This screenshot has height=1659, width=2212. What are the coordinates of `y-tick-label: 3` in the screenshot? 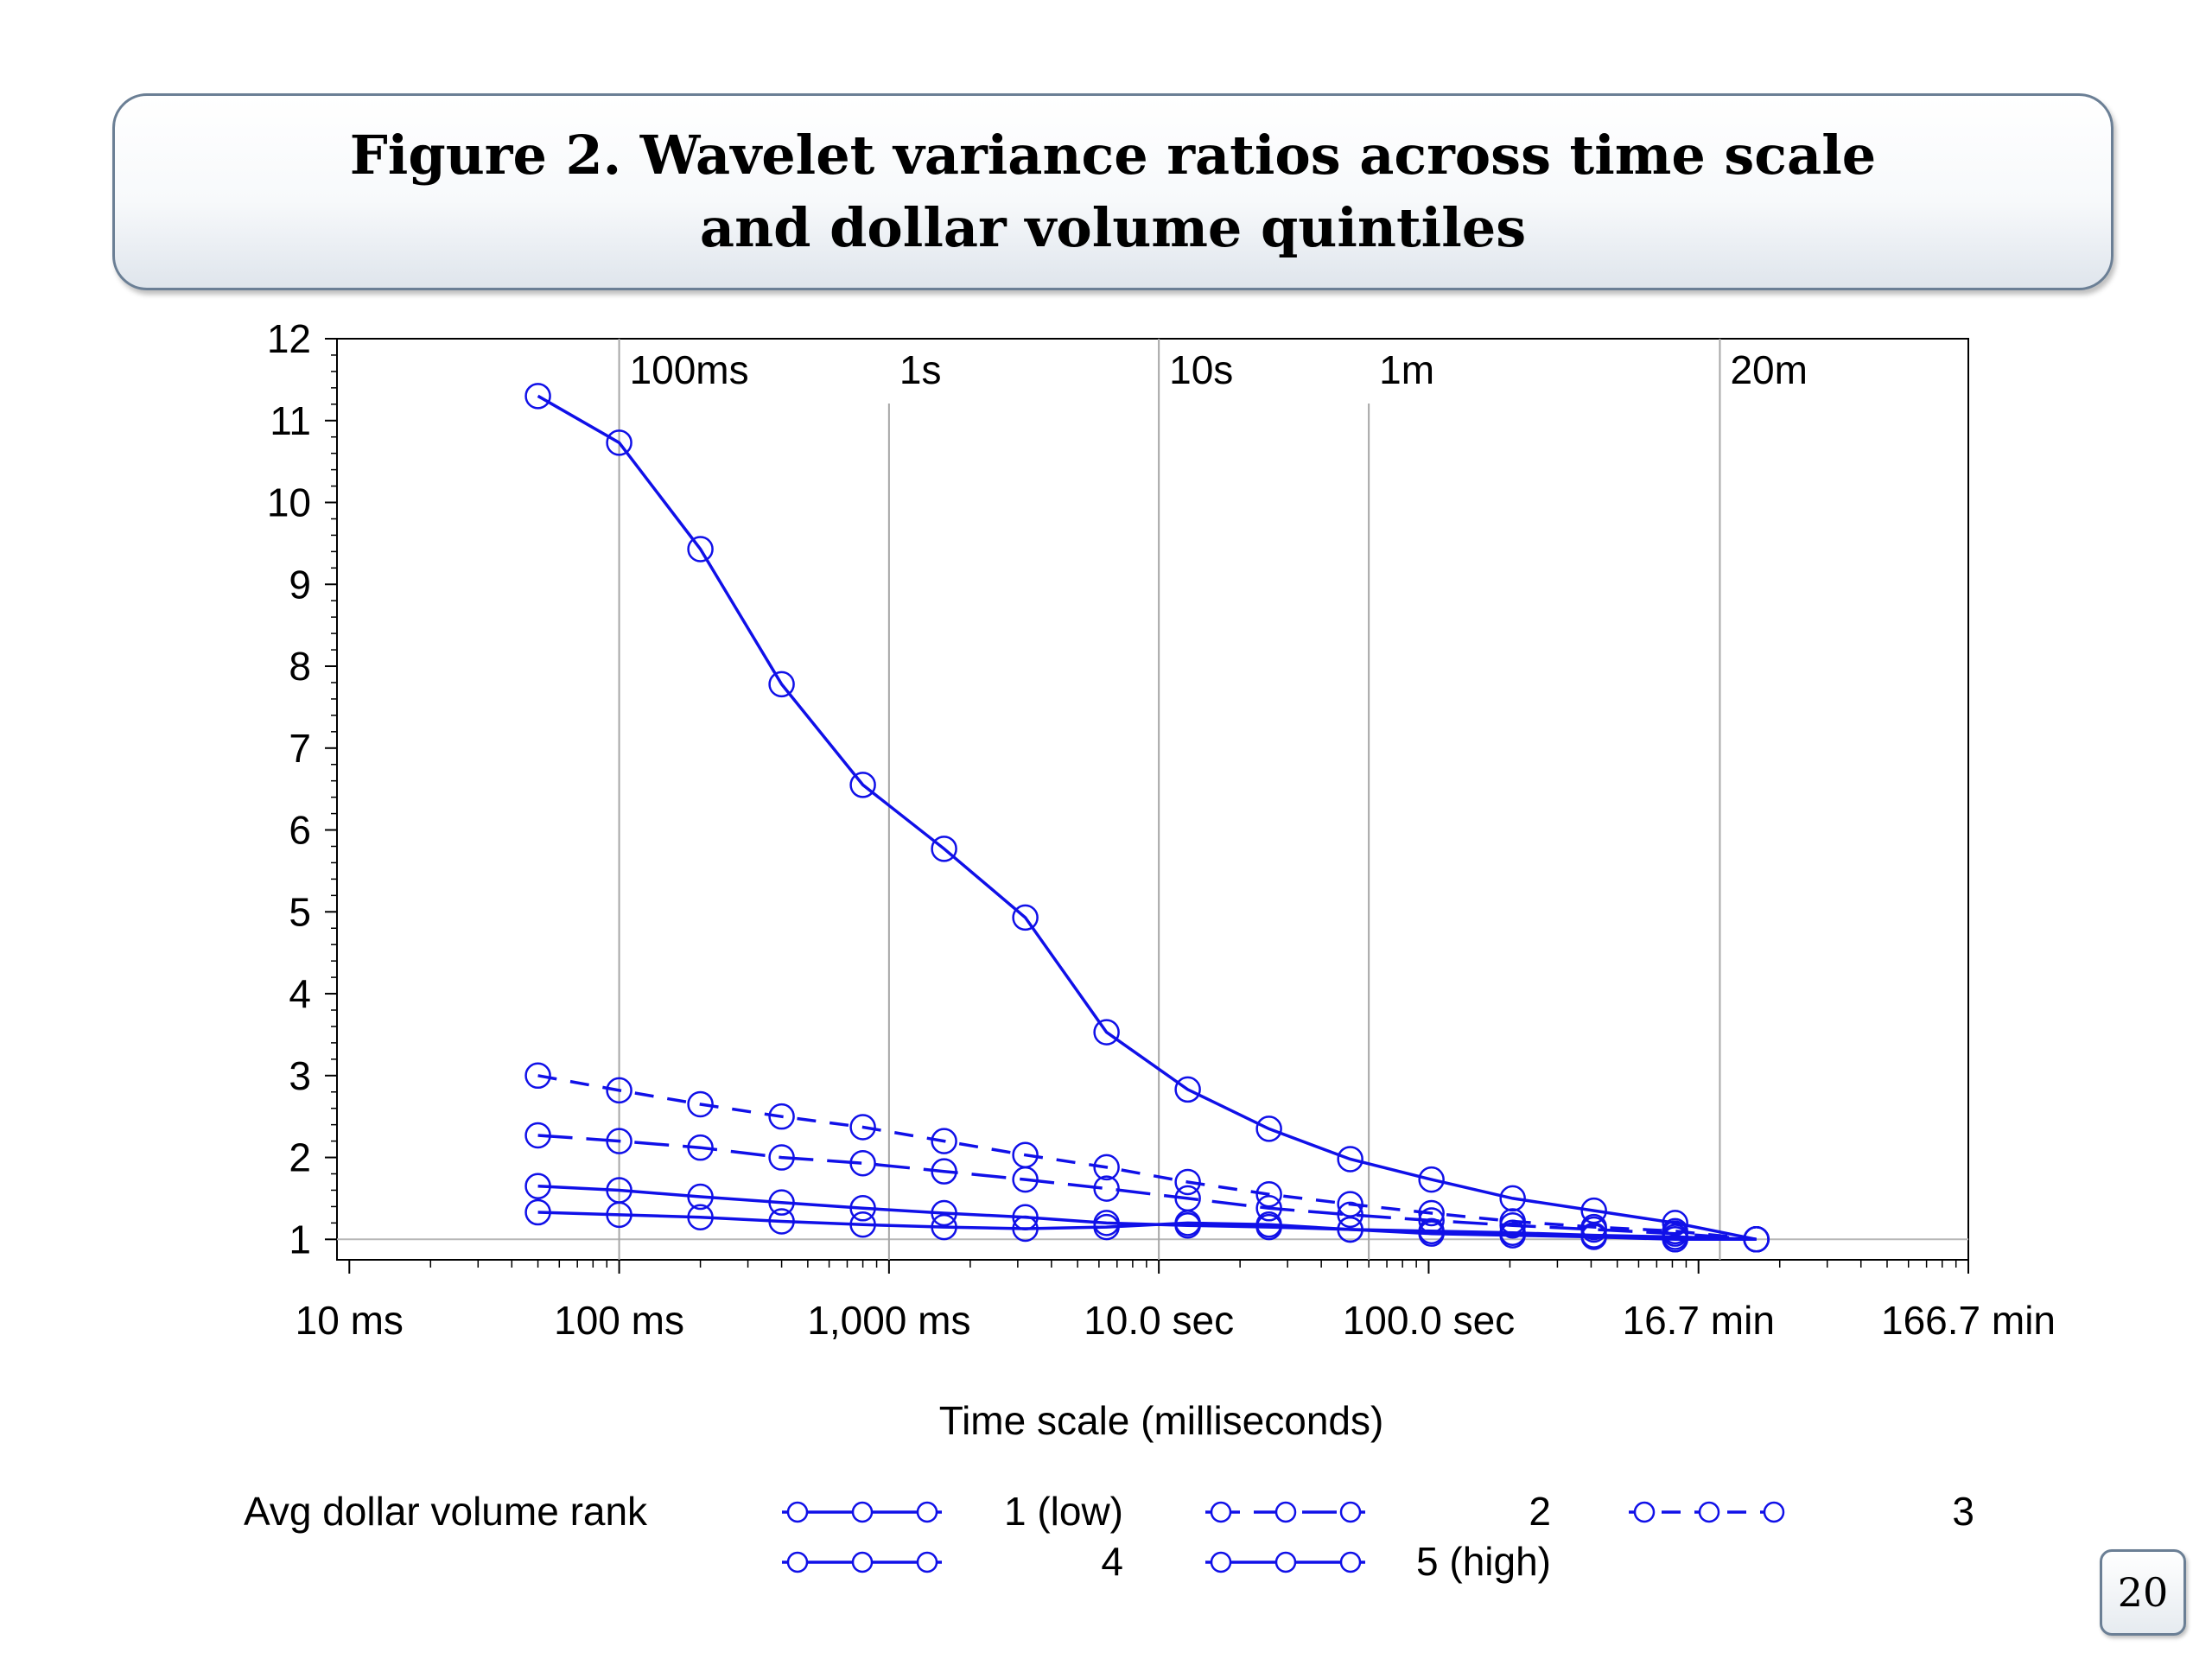 It's located at (300, 1075).